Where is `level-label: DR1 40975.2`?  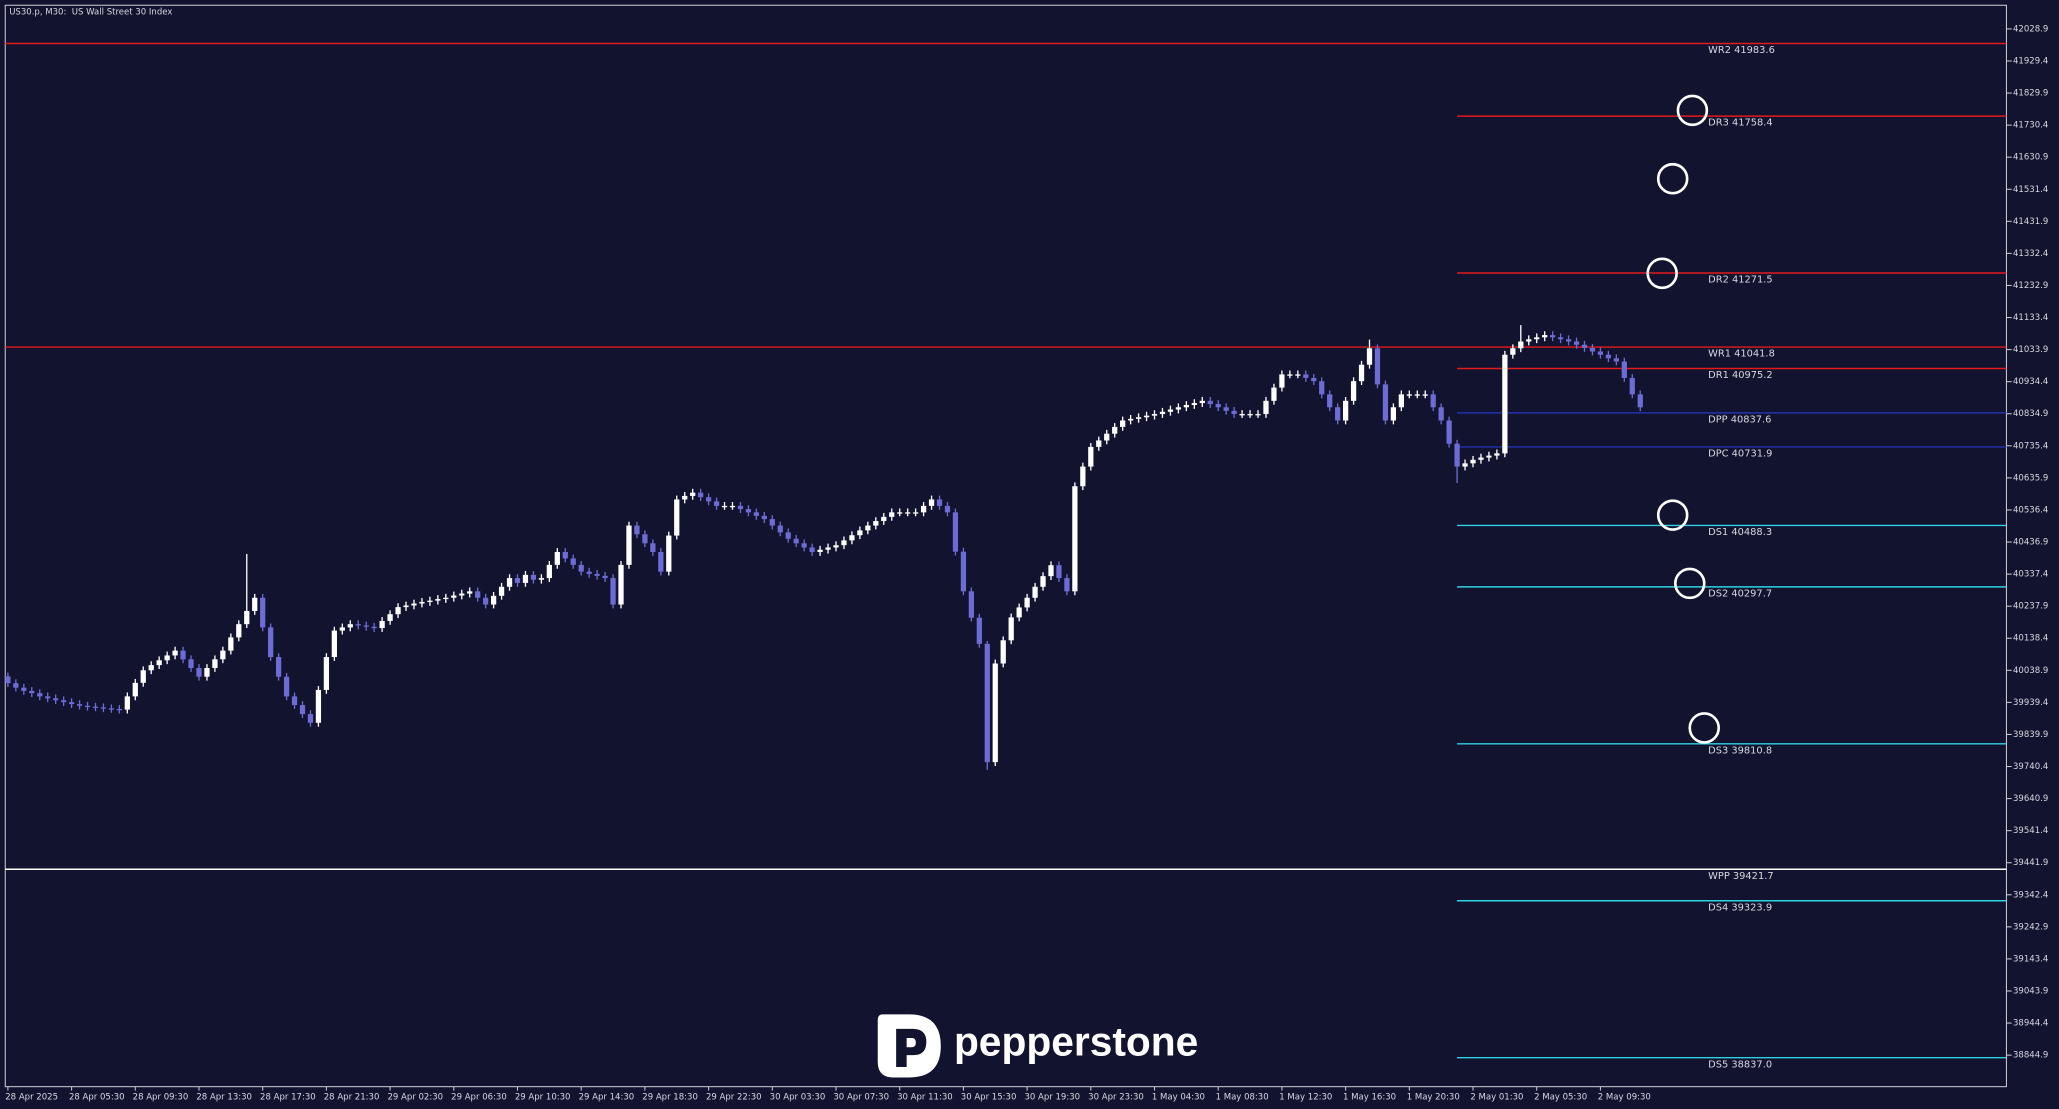
level-label: DR1 40975.2 is located at coordinates (1740, 375).